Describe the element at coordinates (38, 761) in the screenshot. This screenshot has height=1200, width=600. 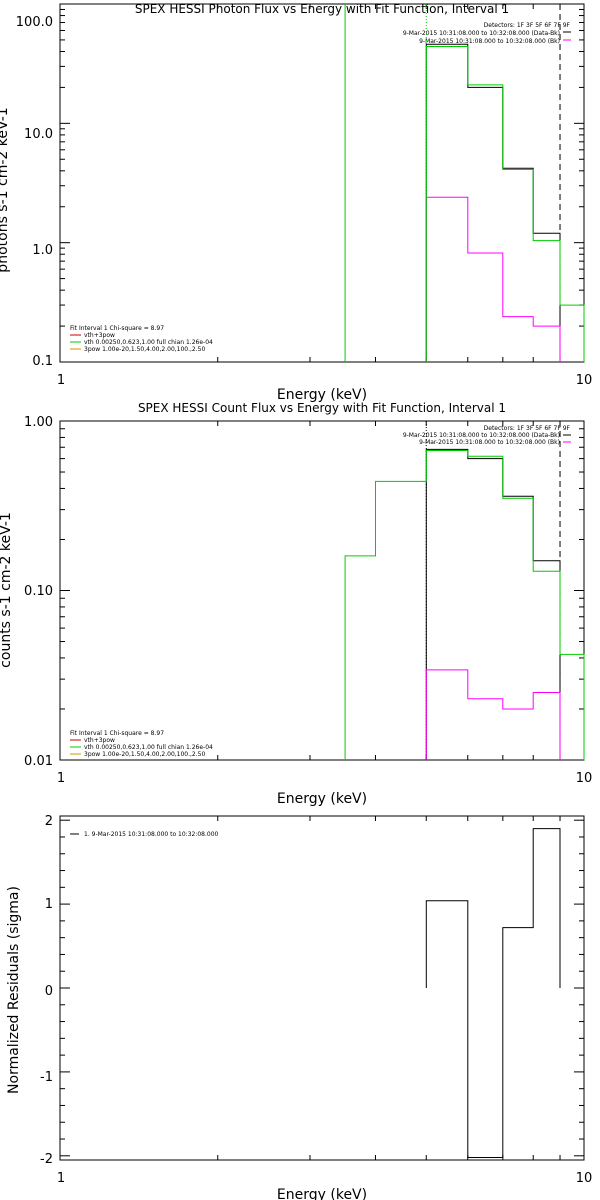
I see `y-tick-label: 0.01` at that location.